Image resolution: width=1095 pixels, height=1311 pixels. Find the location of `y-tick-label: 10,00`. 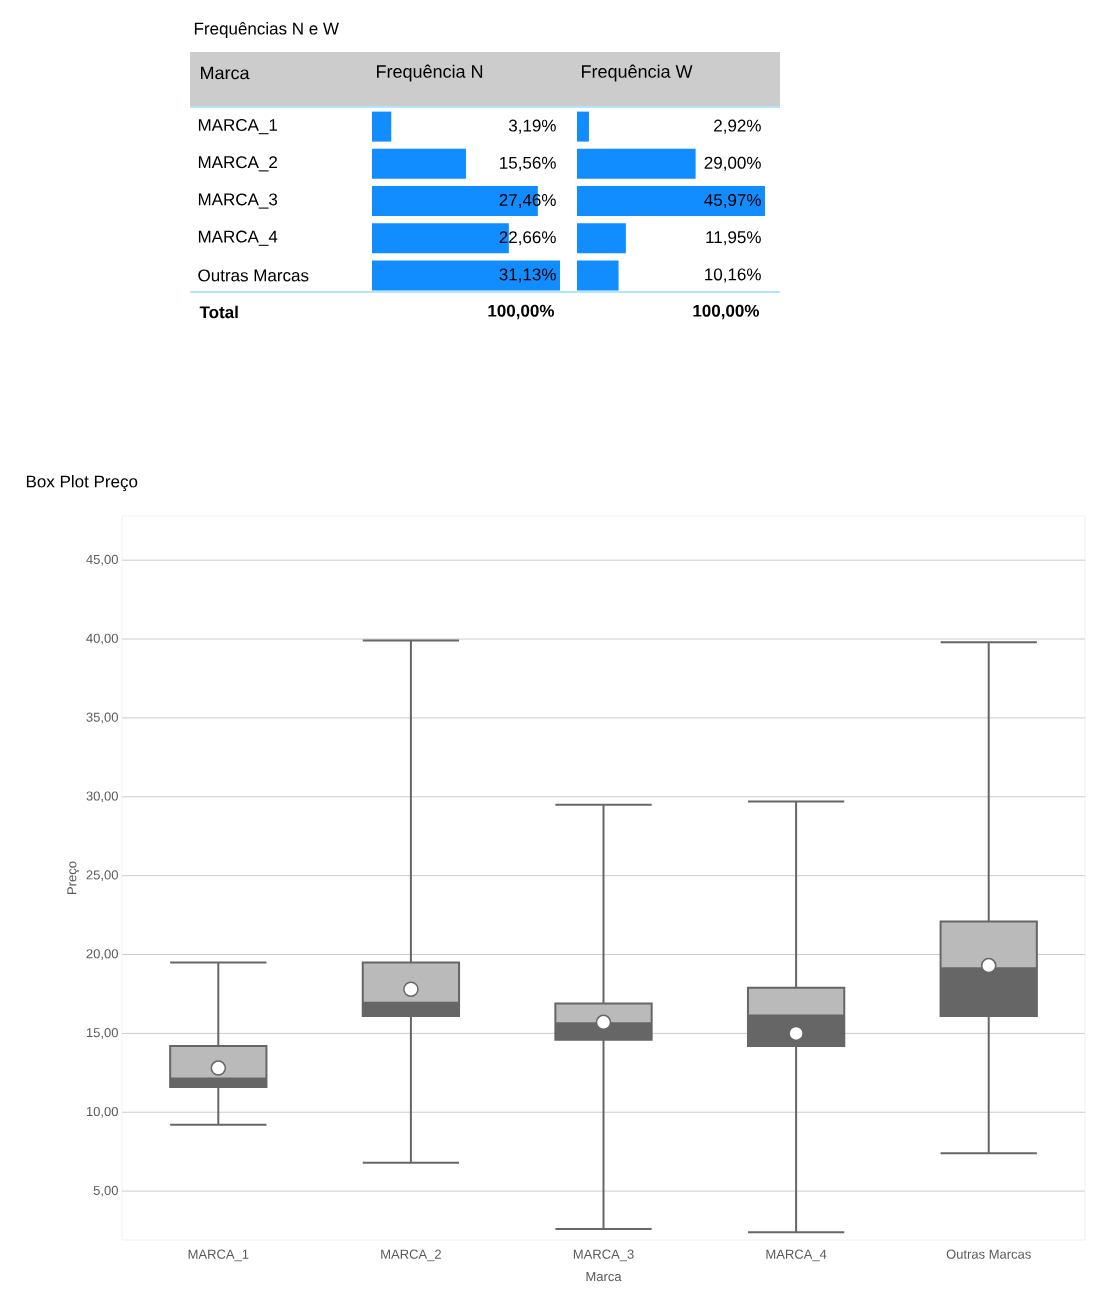

y-tick-label: 10,00 is located at coordinates (102, 1112).